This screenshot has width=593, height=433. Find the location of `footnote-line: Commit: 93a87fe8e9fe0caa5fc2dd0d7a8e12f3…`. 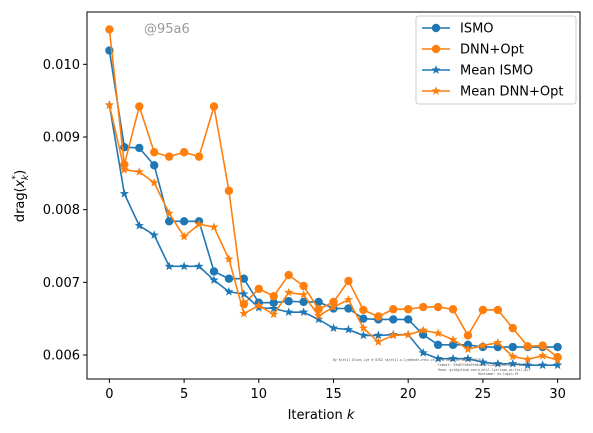

footnote-line: Commit: 93a87fe8e9fe0caa5fc2dd0d7a8e12f3… is located at coordinates (484, 365).